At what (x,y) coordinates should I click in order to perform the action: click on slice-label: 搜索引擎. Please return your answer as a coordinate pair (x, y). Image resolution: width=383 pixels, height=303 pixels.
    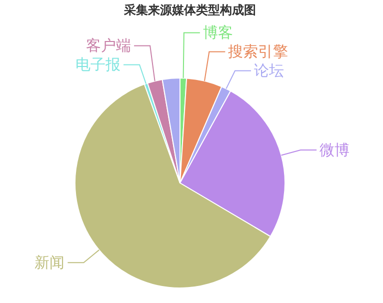
    Looking at the image, I should click on (258, 51).